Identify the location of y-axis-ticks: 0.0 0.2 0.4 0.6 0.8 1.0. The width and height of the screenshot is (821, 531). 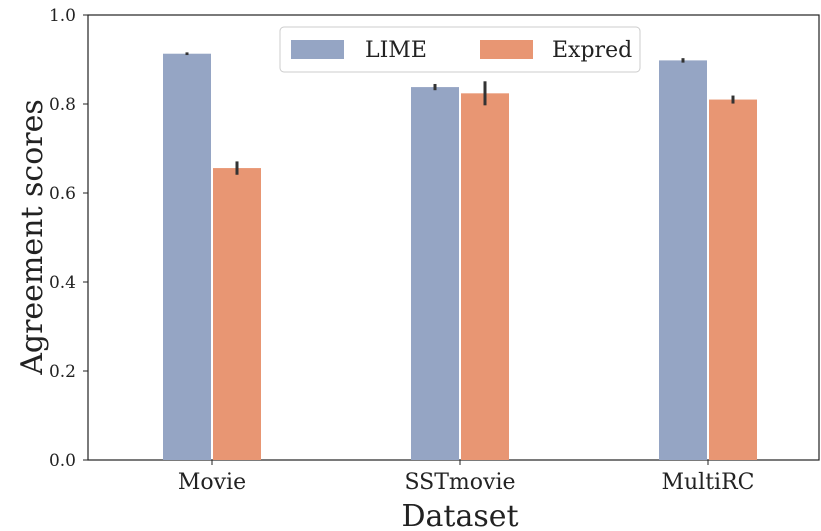
(68, 238).